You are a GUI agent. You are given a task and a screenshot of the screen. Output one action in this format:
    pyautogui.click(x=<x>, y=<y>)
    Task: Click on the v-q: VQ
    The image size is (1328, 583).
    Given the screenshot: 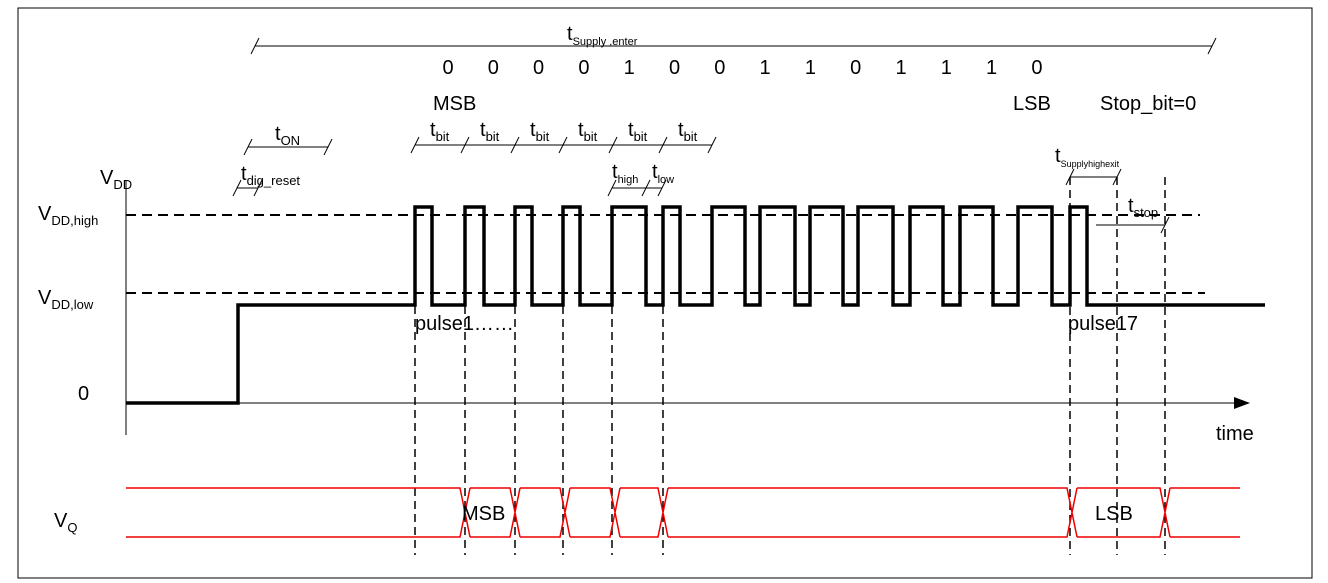 What is the action you would take?
    pyautogui.click(x=65, y=522)
    